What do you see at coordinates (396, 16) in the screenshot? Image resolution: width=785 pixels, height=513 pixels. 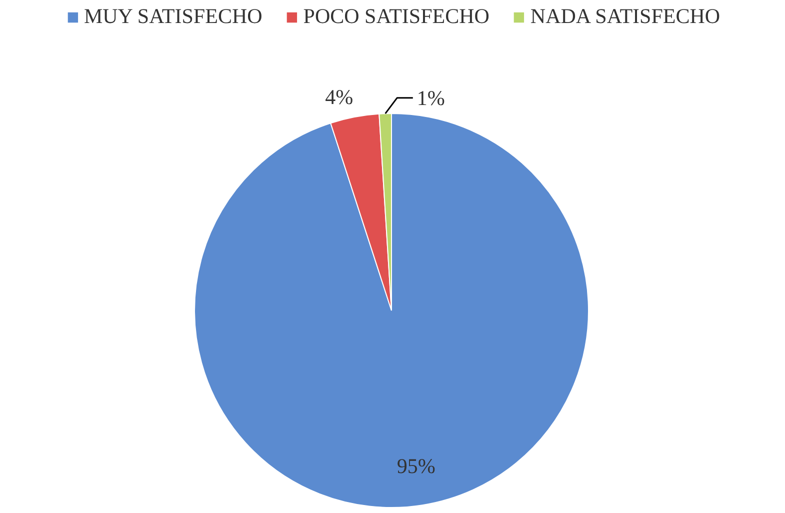 I see `legend-label: POCO SATISFECHO` at bounding box center [396, 16].